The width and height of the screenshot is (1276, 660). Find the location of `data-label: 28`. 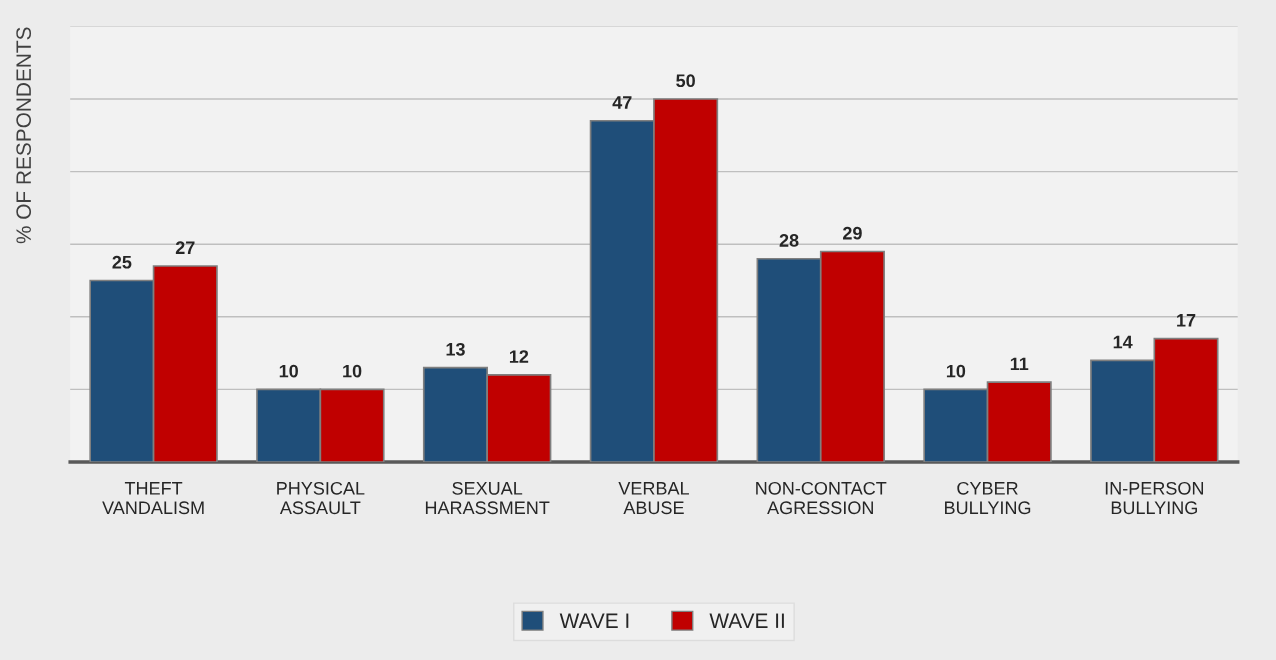

data-label: 28 is located at coordinates (789, 240).